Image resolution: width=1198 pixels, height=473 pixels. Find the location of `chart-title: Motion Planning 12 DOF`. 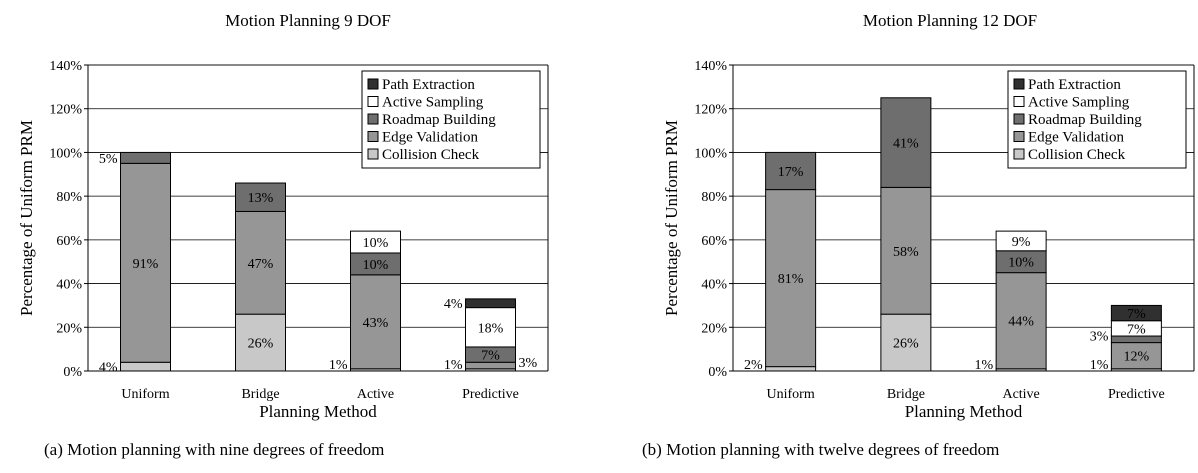

chart-title: Motion Planning 12 DOF is located at coordinates (950, 20).